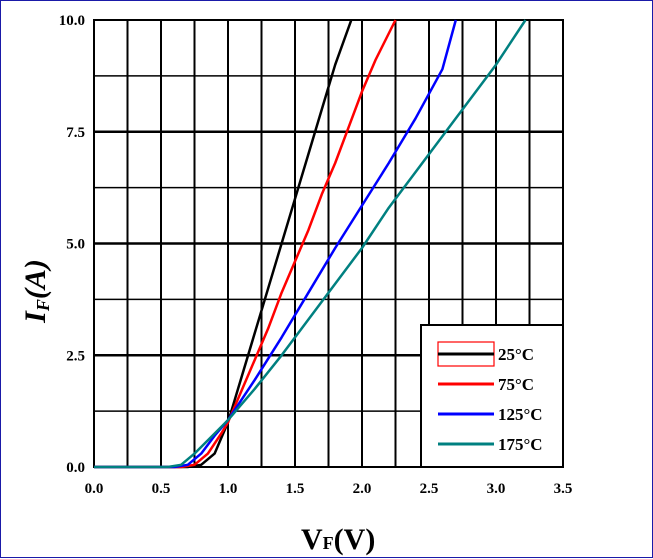 The height and width of the screenshot is (559, 653). I want to click on x-tick-label: 2.0, so click(362, 489).